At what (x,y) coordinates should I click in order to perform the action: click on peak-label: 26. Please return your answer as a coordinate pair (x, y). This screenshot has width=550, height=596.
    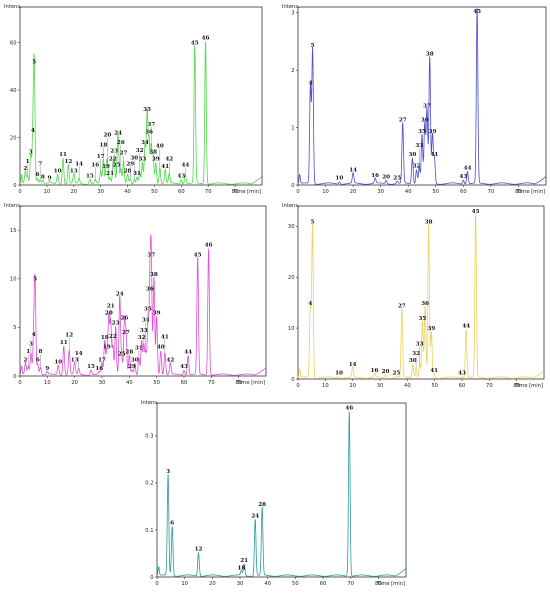
    Looking at the image, I should click on (125, 319).